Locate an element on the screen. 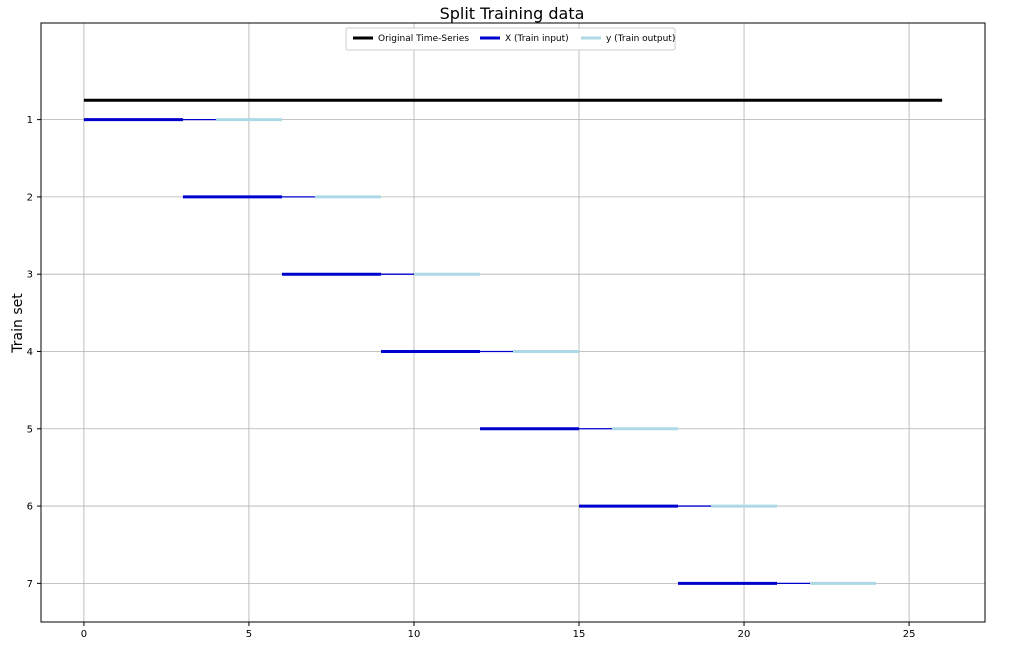  x-tick-label: 15 is located at coordinates (579, 634).